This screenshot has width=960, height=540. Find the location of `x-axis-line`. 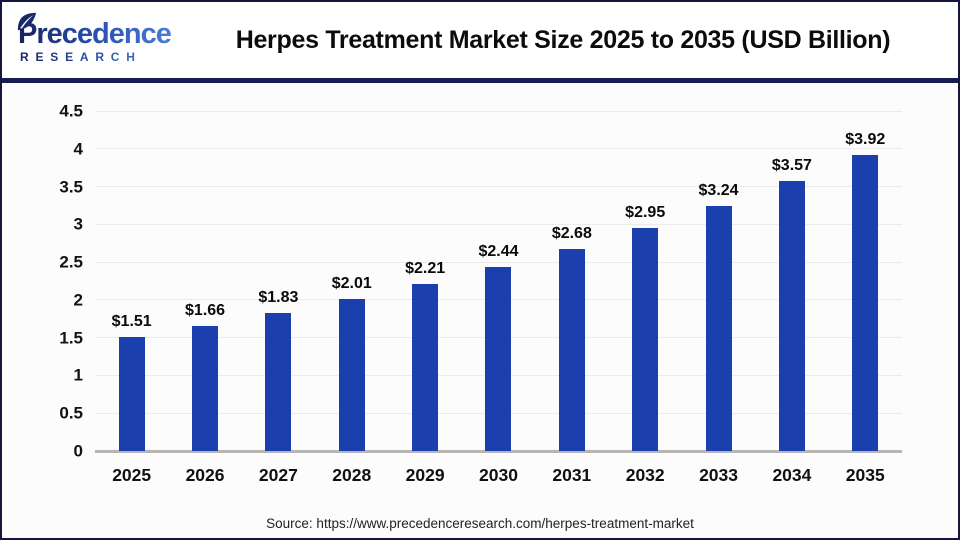

x-axis-line is located at coordinates (498, 451).